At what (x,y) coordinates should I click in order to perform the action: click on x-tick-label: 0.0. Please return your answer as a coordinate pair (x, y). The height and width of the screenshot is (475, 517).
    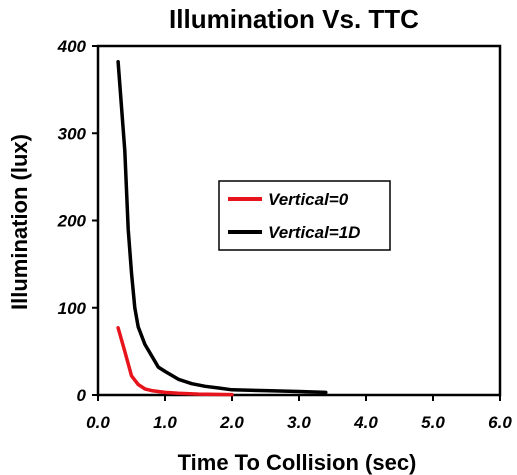
    Looking at the image, I should click on (98, 422).